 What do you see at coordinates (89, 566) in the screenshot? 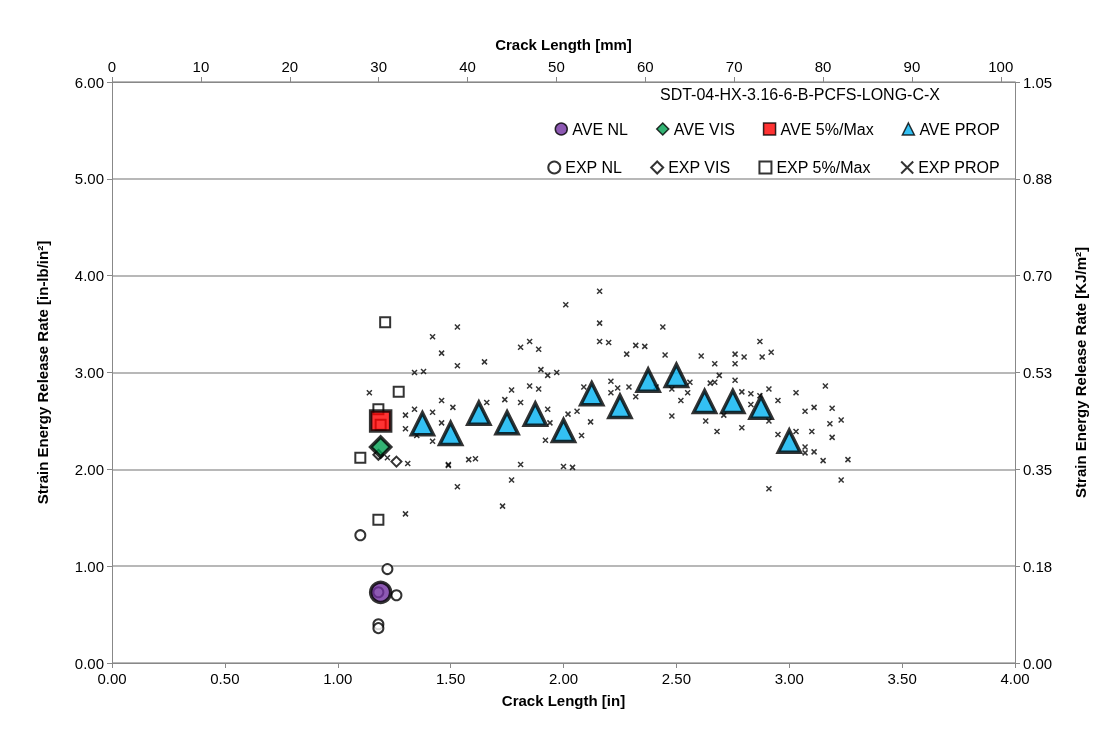
I see `y-tick-label: 1.00` at bounding box center [89, 566].